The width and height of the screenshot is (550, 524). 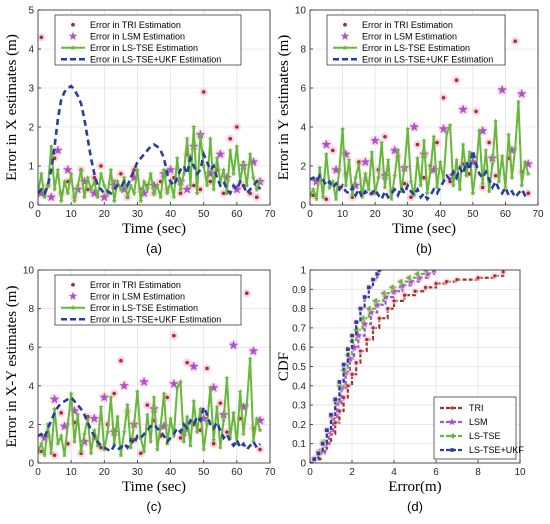 What do you see at coordinates (345, 35) in the screenshot?
I see `legend-swatch` at bounding box center [345, 35].